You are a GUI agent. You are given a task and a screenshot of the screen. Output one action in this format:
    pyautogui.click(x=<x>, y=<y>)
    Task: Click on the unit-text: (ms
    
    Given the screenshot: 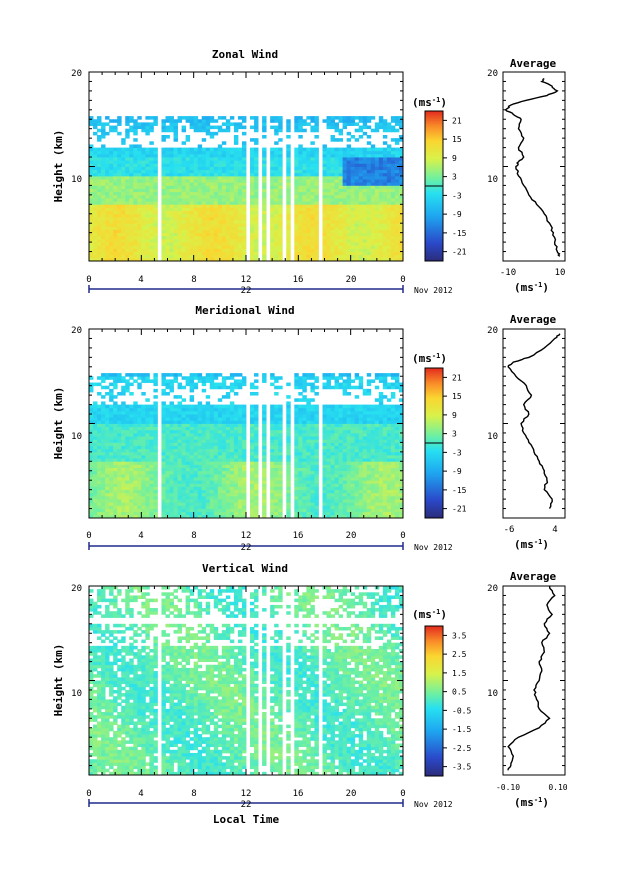 What is the action you would take?
    pyautogui.click(x=524, y=287)
    